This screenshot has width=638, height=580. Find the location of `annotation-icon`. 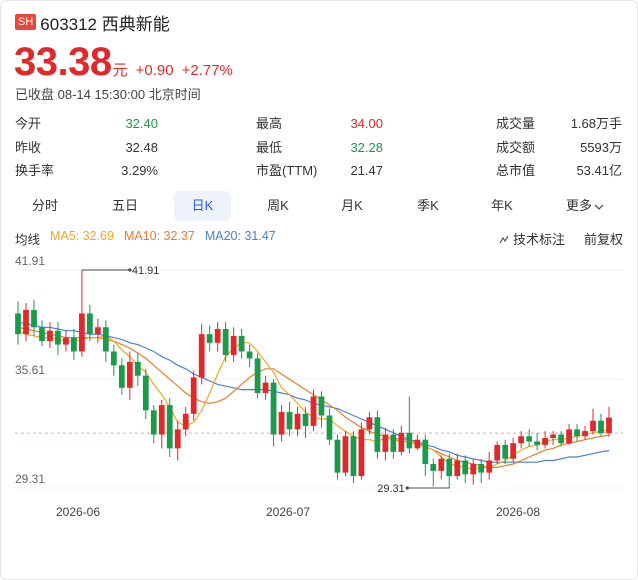

annotation-icon is located at coordinates (504, 239).